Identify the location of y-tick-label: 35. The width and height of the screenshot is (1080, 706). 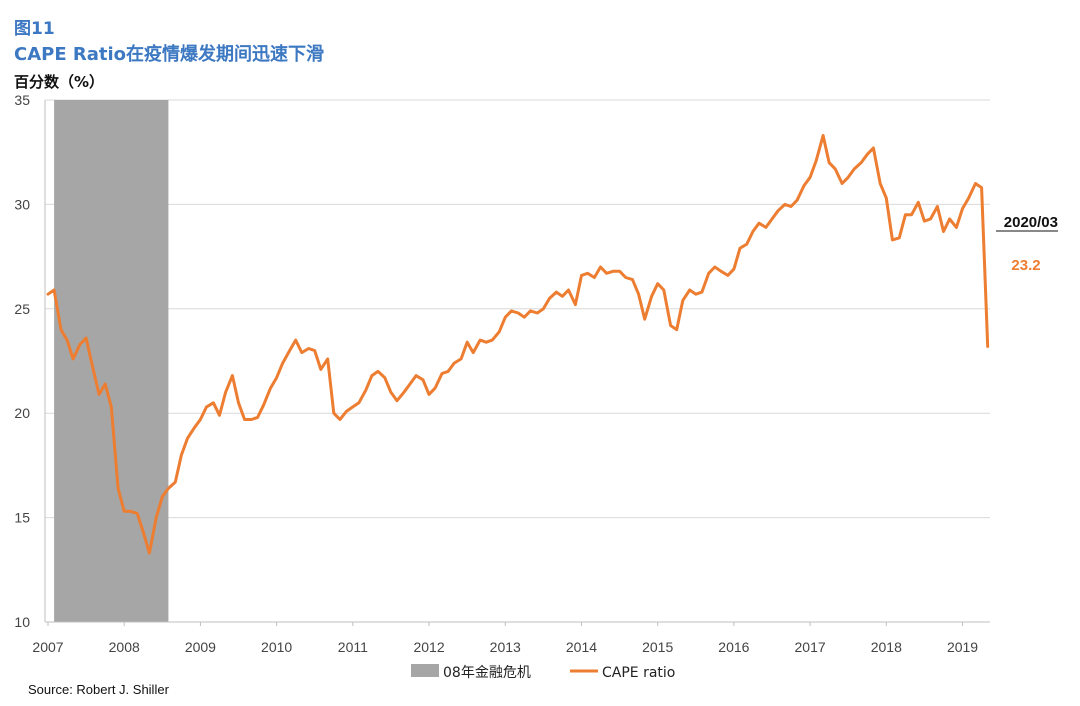
(22, 100).